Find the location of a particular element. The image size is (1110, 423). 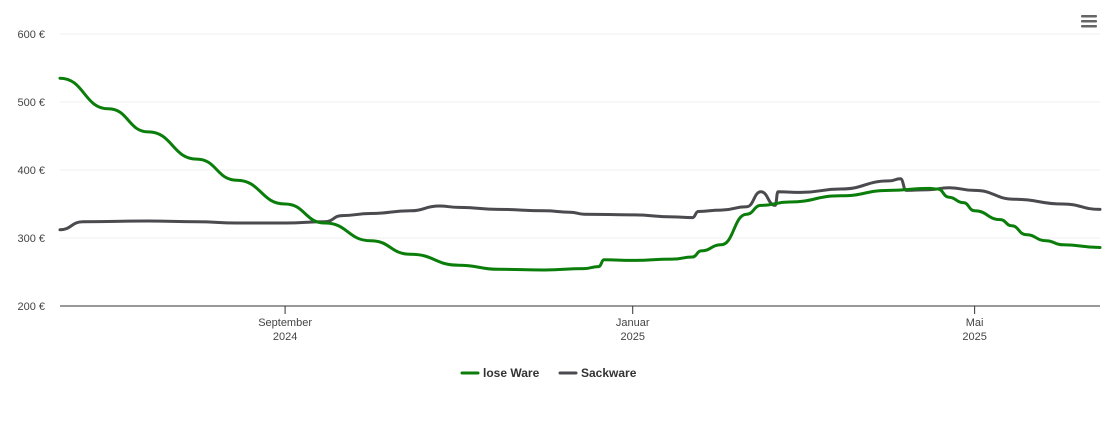

y-tick-label: 200 € is located at coordinates (31, 307).